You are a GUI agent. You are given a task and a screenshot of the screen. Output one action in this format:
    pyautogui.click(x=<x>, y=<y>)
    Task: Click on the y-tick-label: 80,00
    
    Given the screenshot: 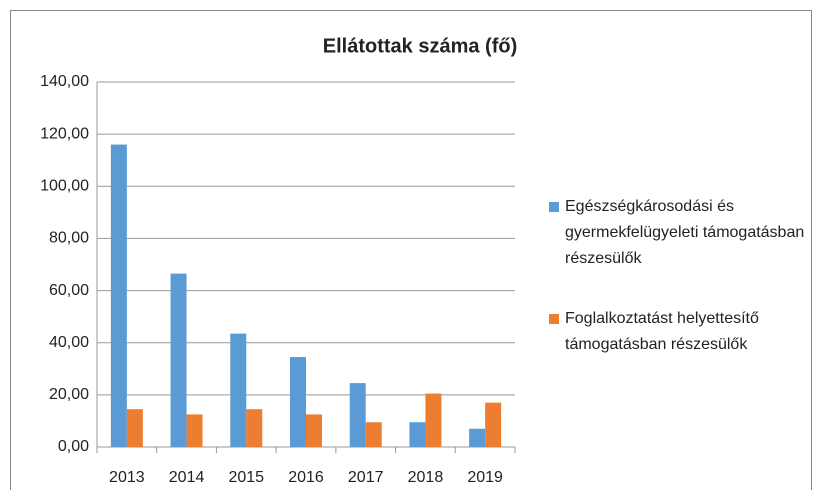 What is the action you would take?
    pyautogui.click(x=69, y=238)
    